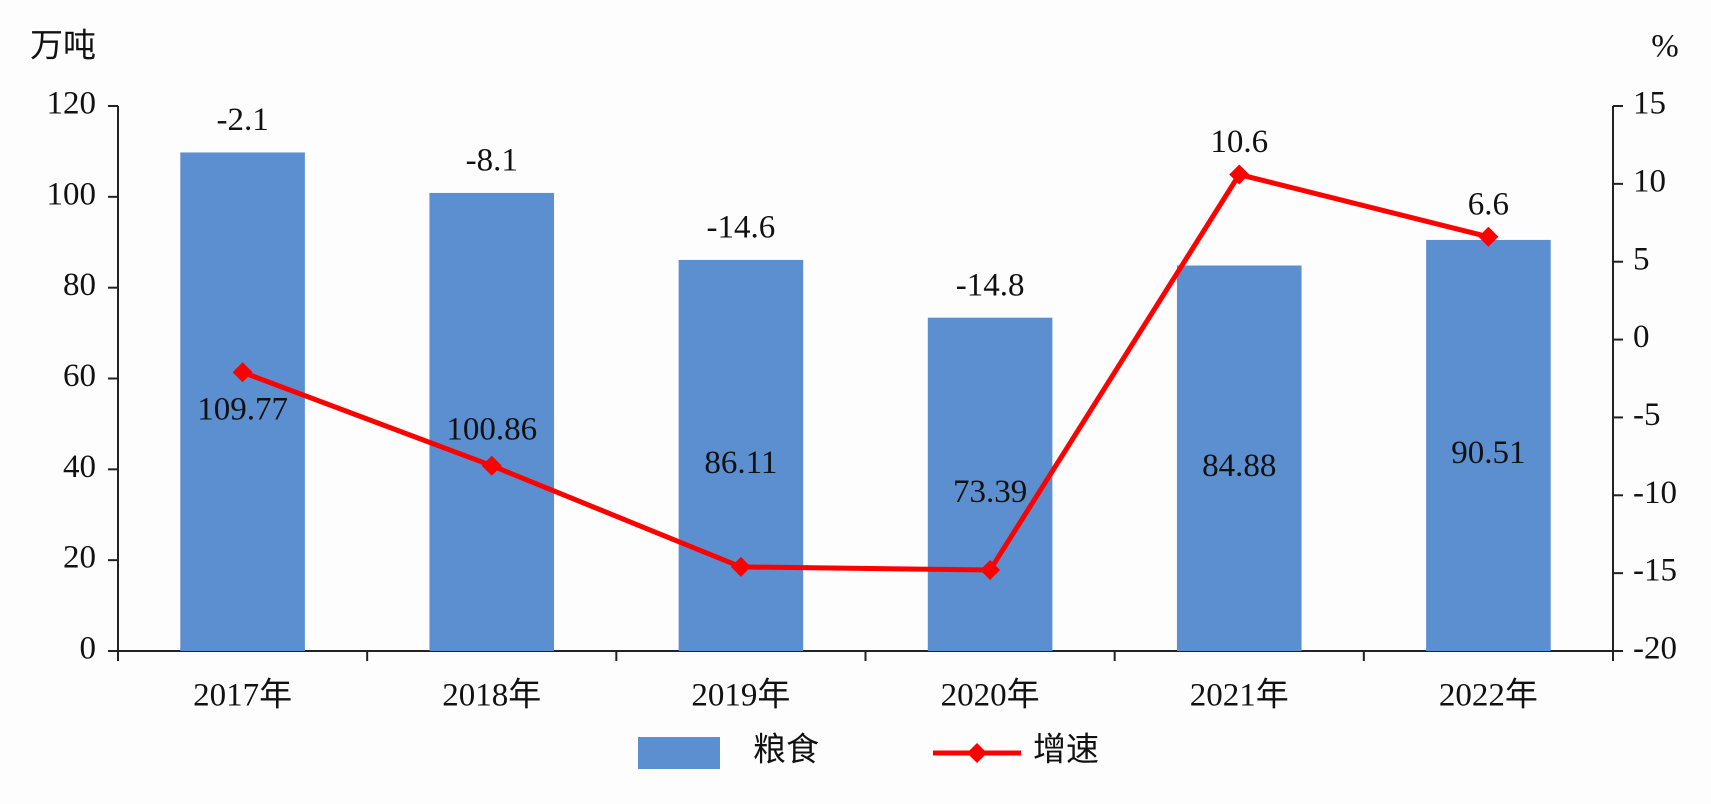 Image resolution: width=1711 pixels, height=804 pixels. Describe the element at coordinates (990, 285) in the screenshot. I see `line-value-label: -14.8` at that location.